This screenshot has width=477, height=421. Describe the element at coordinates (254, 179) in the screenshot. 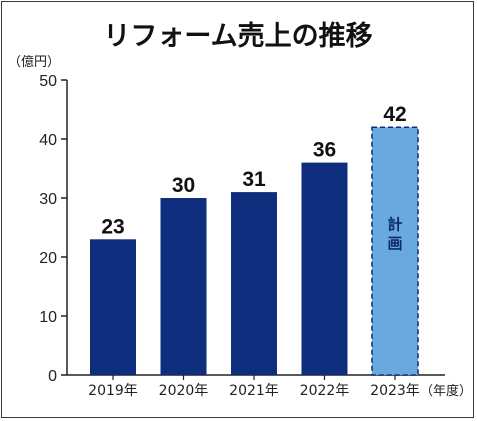

I see `bar-value-label: 31` at that location.